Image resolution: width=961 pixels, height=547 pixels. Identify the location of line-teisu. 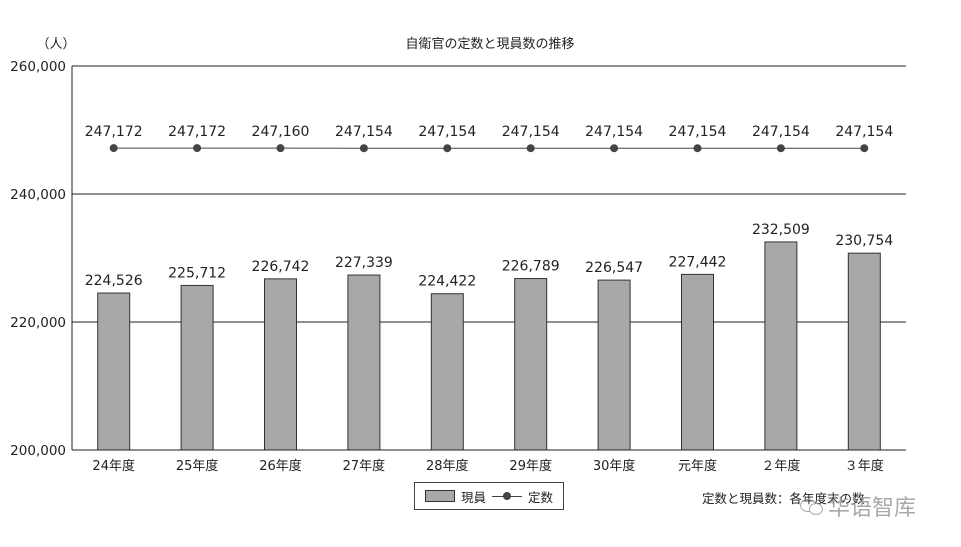
(489, 148).